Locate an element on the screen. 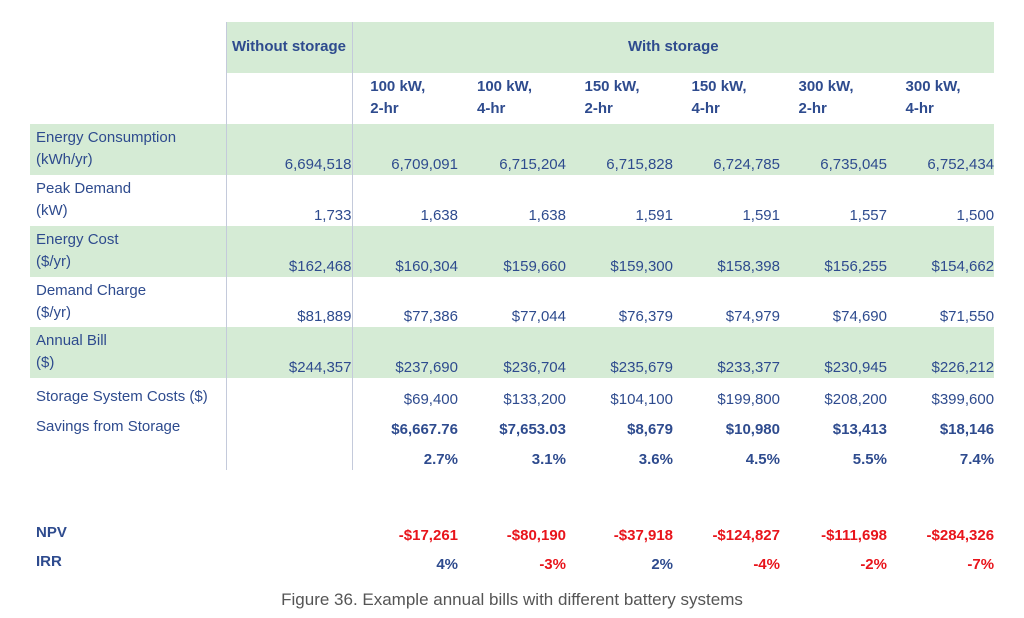 The height and width of the screenshot is (618, 1024). row-label: Storage System Costs ($) is located at coordinates (128, 394).